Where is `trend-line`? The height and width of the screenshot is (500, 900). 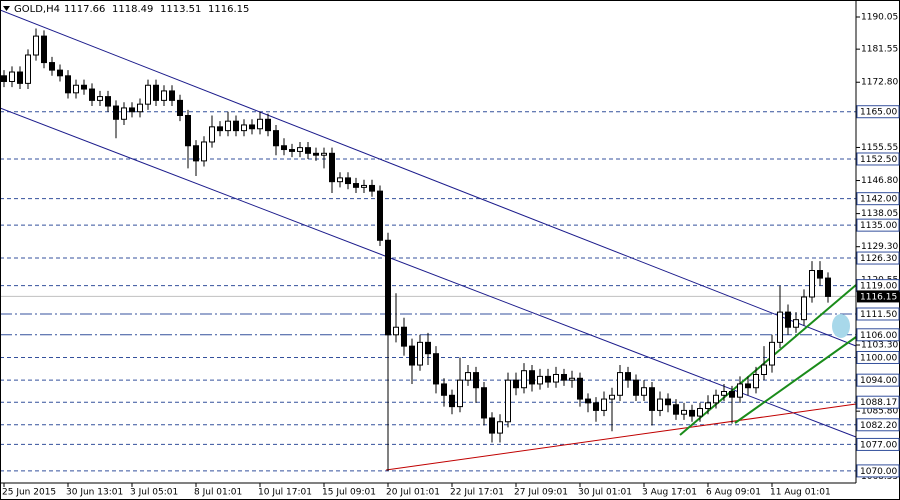 trend-line is located at coordinates (795, 380).